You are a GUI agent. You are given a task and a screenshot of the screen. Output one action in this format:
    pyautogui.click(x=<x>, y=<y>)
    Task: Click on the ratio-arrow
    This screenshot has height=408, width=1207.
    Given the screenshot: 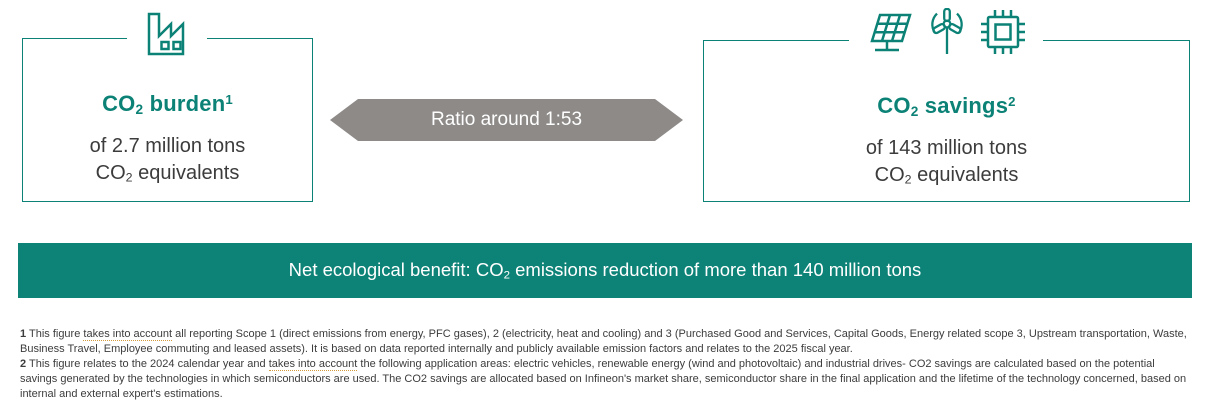 What is the action you would take?
    pyautogui.click(x=506, y=120)
    